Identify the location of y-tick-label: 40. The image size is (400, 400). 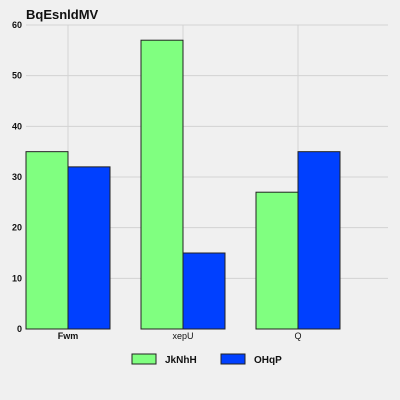
(17, 126).